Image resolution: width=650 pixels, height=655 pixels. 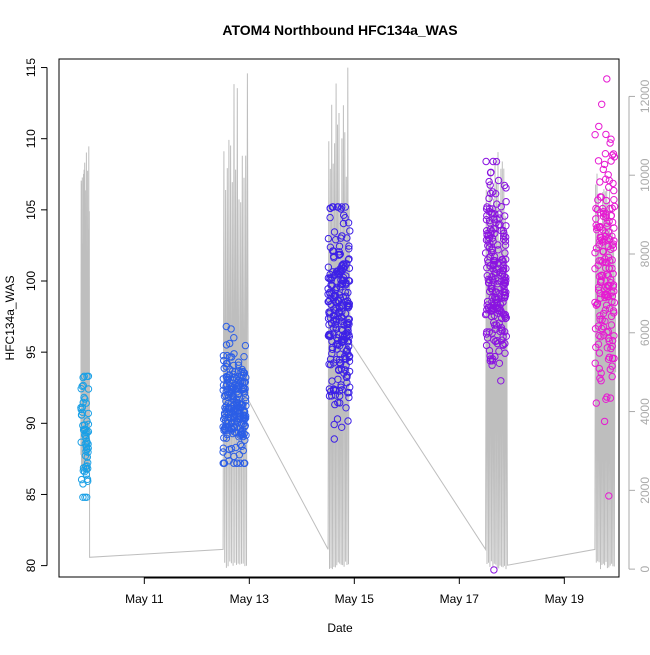 What do you see at coordinates (31, 138) in the screenshot?
I see `y-tick-label: 110` at bounding box center [31, 138].